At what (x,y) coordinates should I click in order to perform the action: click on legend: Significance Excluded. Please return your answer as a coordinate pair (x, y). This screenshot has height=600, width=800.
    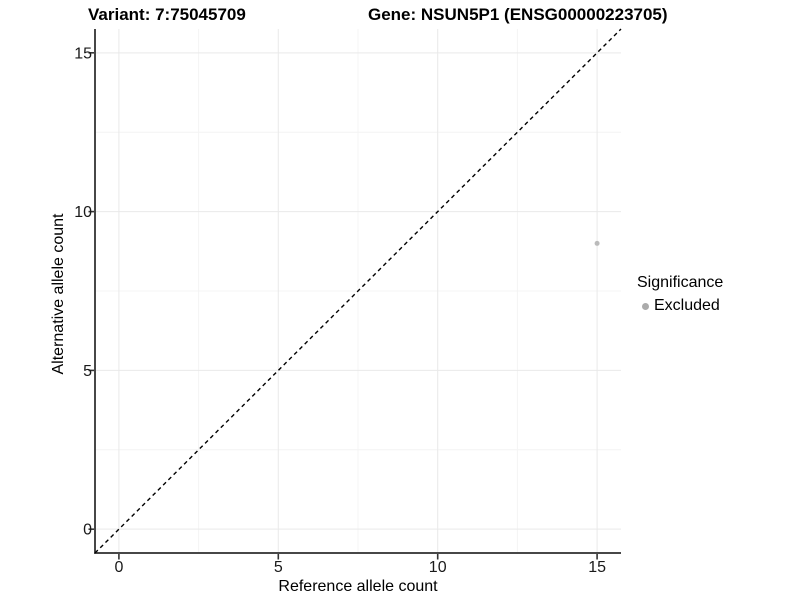
    Looking at the image, I should click on (680, 294).